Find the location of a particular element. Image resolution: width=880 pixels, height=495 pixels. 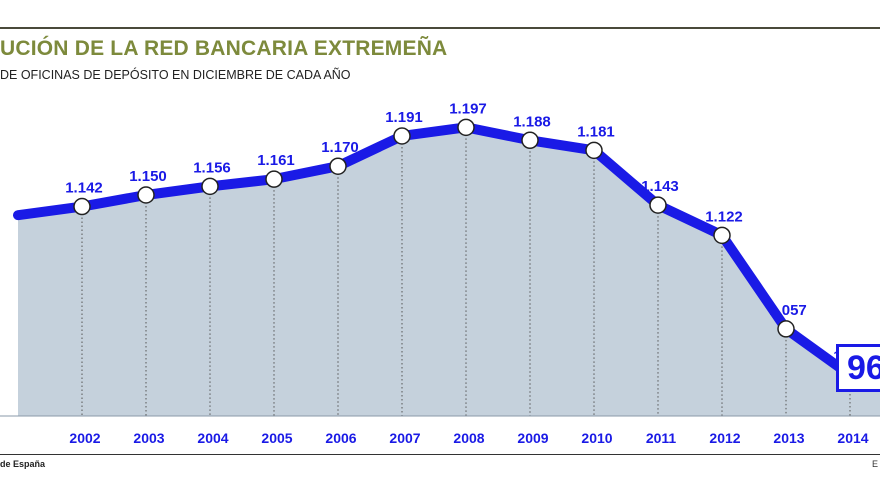

bottom-rule is located at coordinates (440, 454).